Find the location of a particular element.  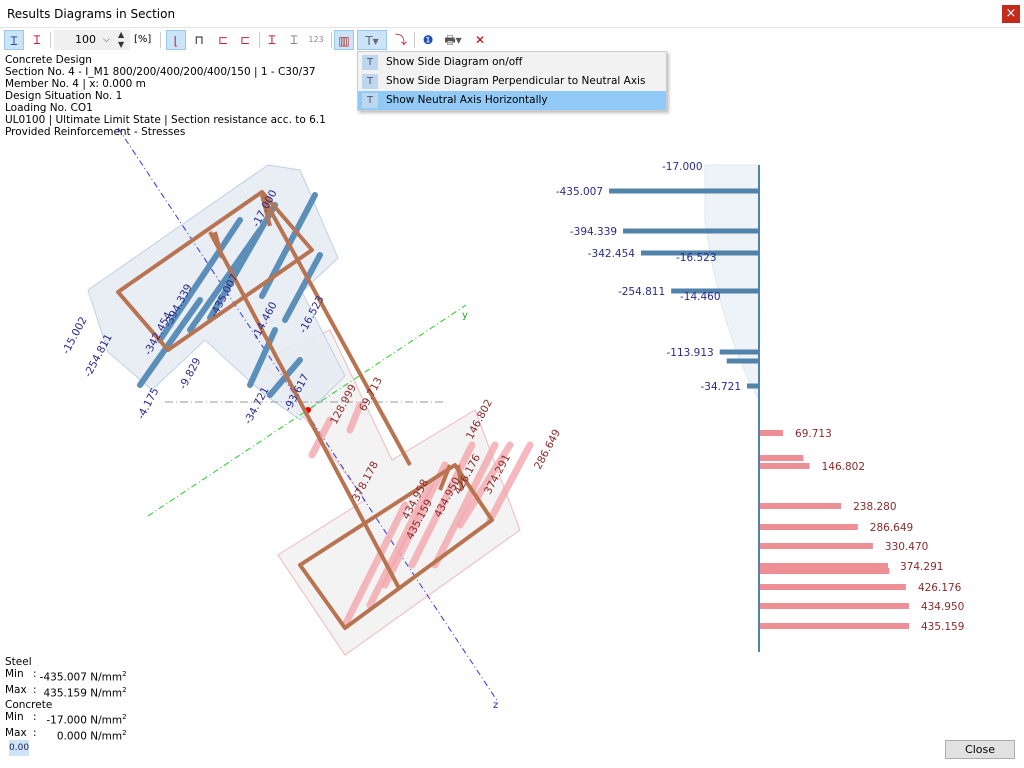

reinforcement-icon: ⊏ is located at coordinates (223, 40).